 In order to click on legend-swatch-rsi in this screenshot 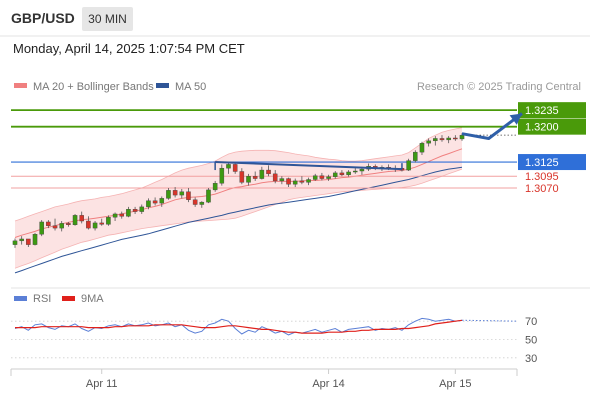, I will do `click(20, 298)`.